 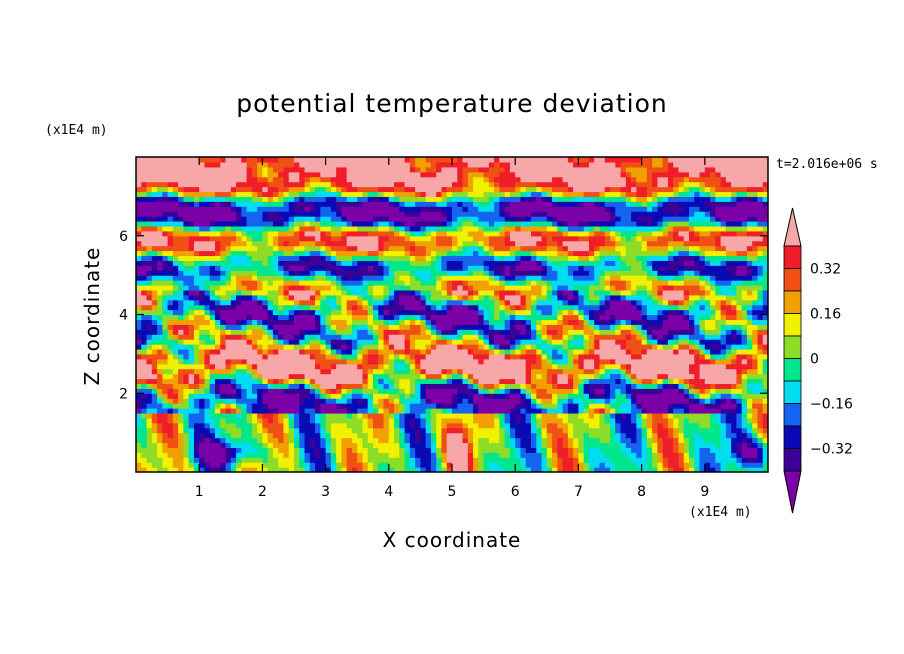 What do you see at coordinates (720, 512) in the screenshot?
I see `x-unit-label: (x1E4 m)` at bounding box center [720, 512].